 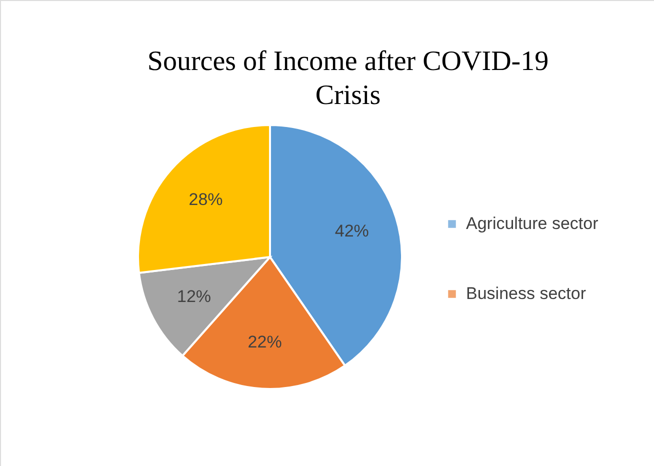 I want to click on legend-label: Business sector, so click(x=526, y=293).